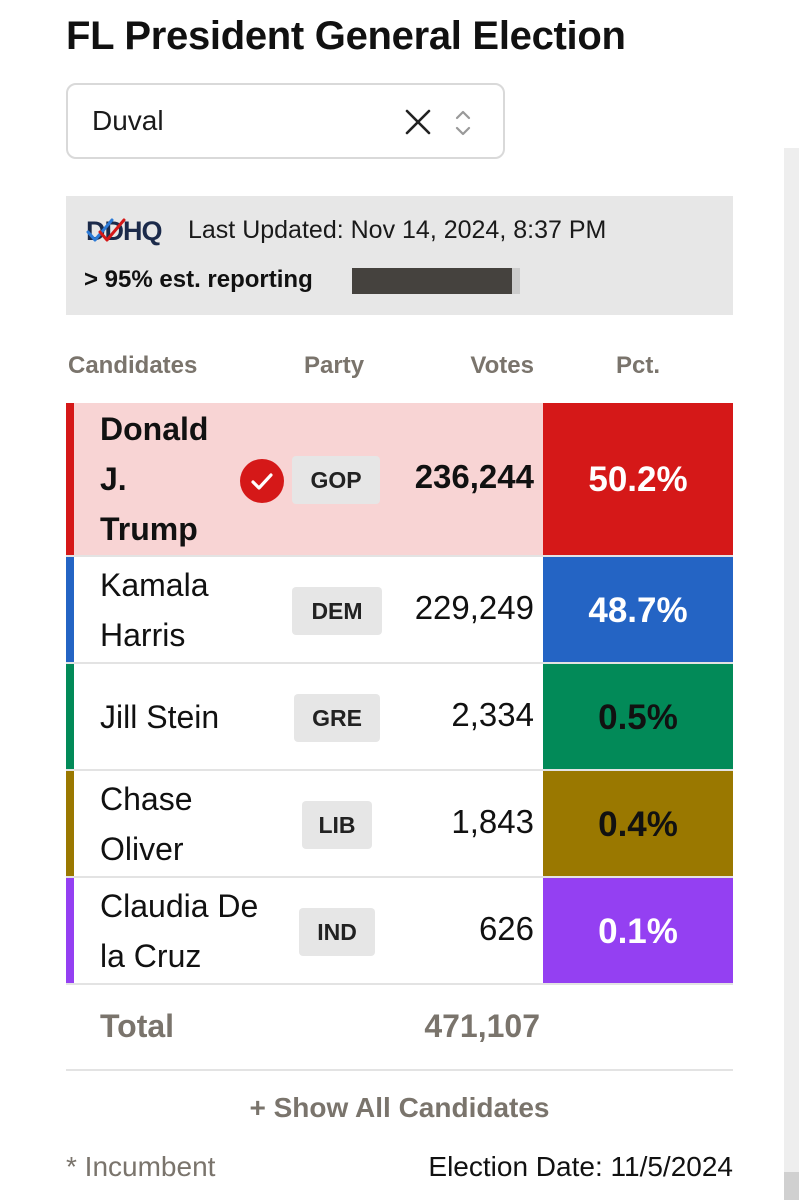 Image resolution: width=799 pixels, height=1200 pixels. Describe the element at coordinates (399, 931) in the screenshot. I see `table-row: Claudia De la Cruz IND 626 0.1%` at that location.